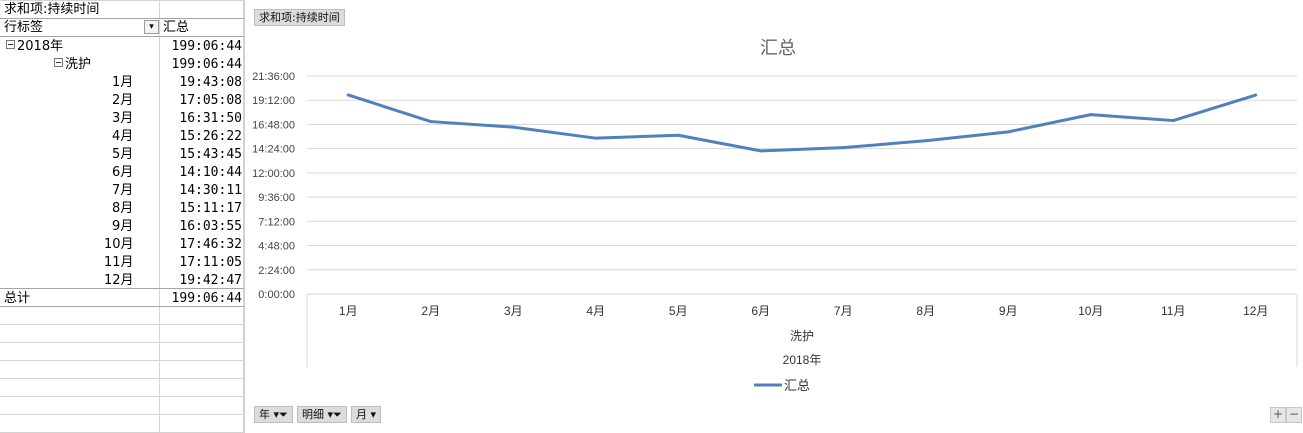 This screenshot has width=1303, height=433. Describe the element at coordinates (313, 414) in the screenshot. I see `axis-field-label: 明细` at that location.